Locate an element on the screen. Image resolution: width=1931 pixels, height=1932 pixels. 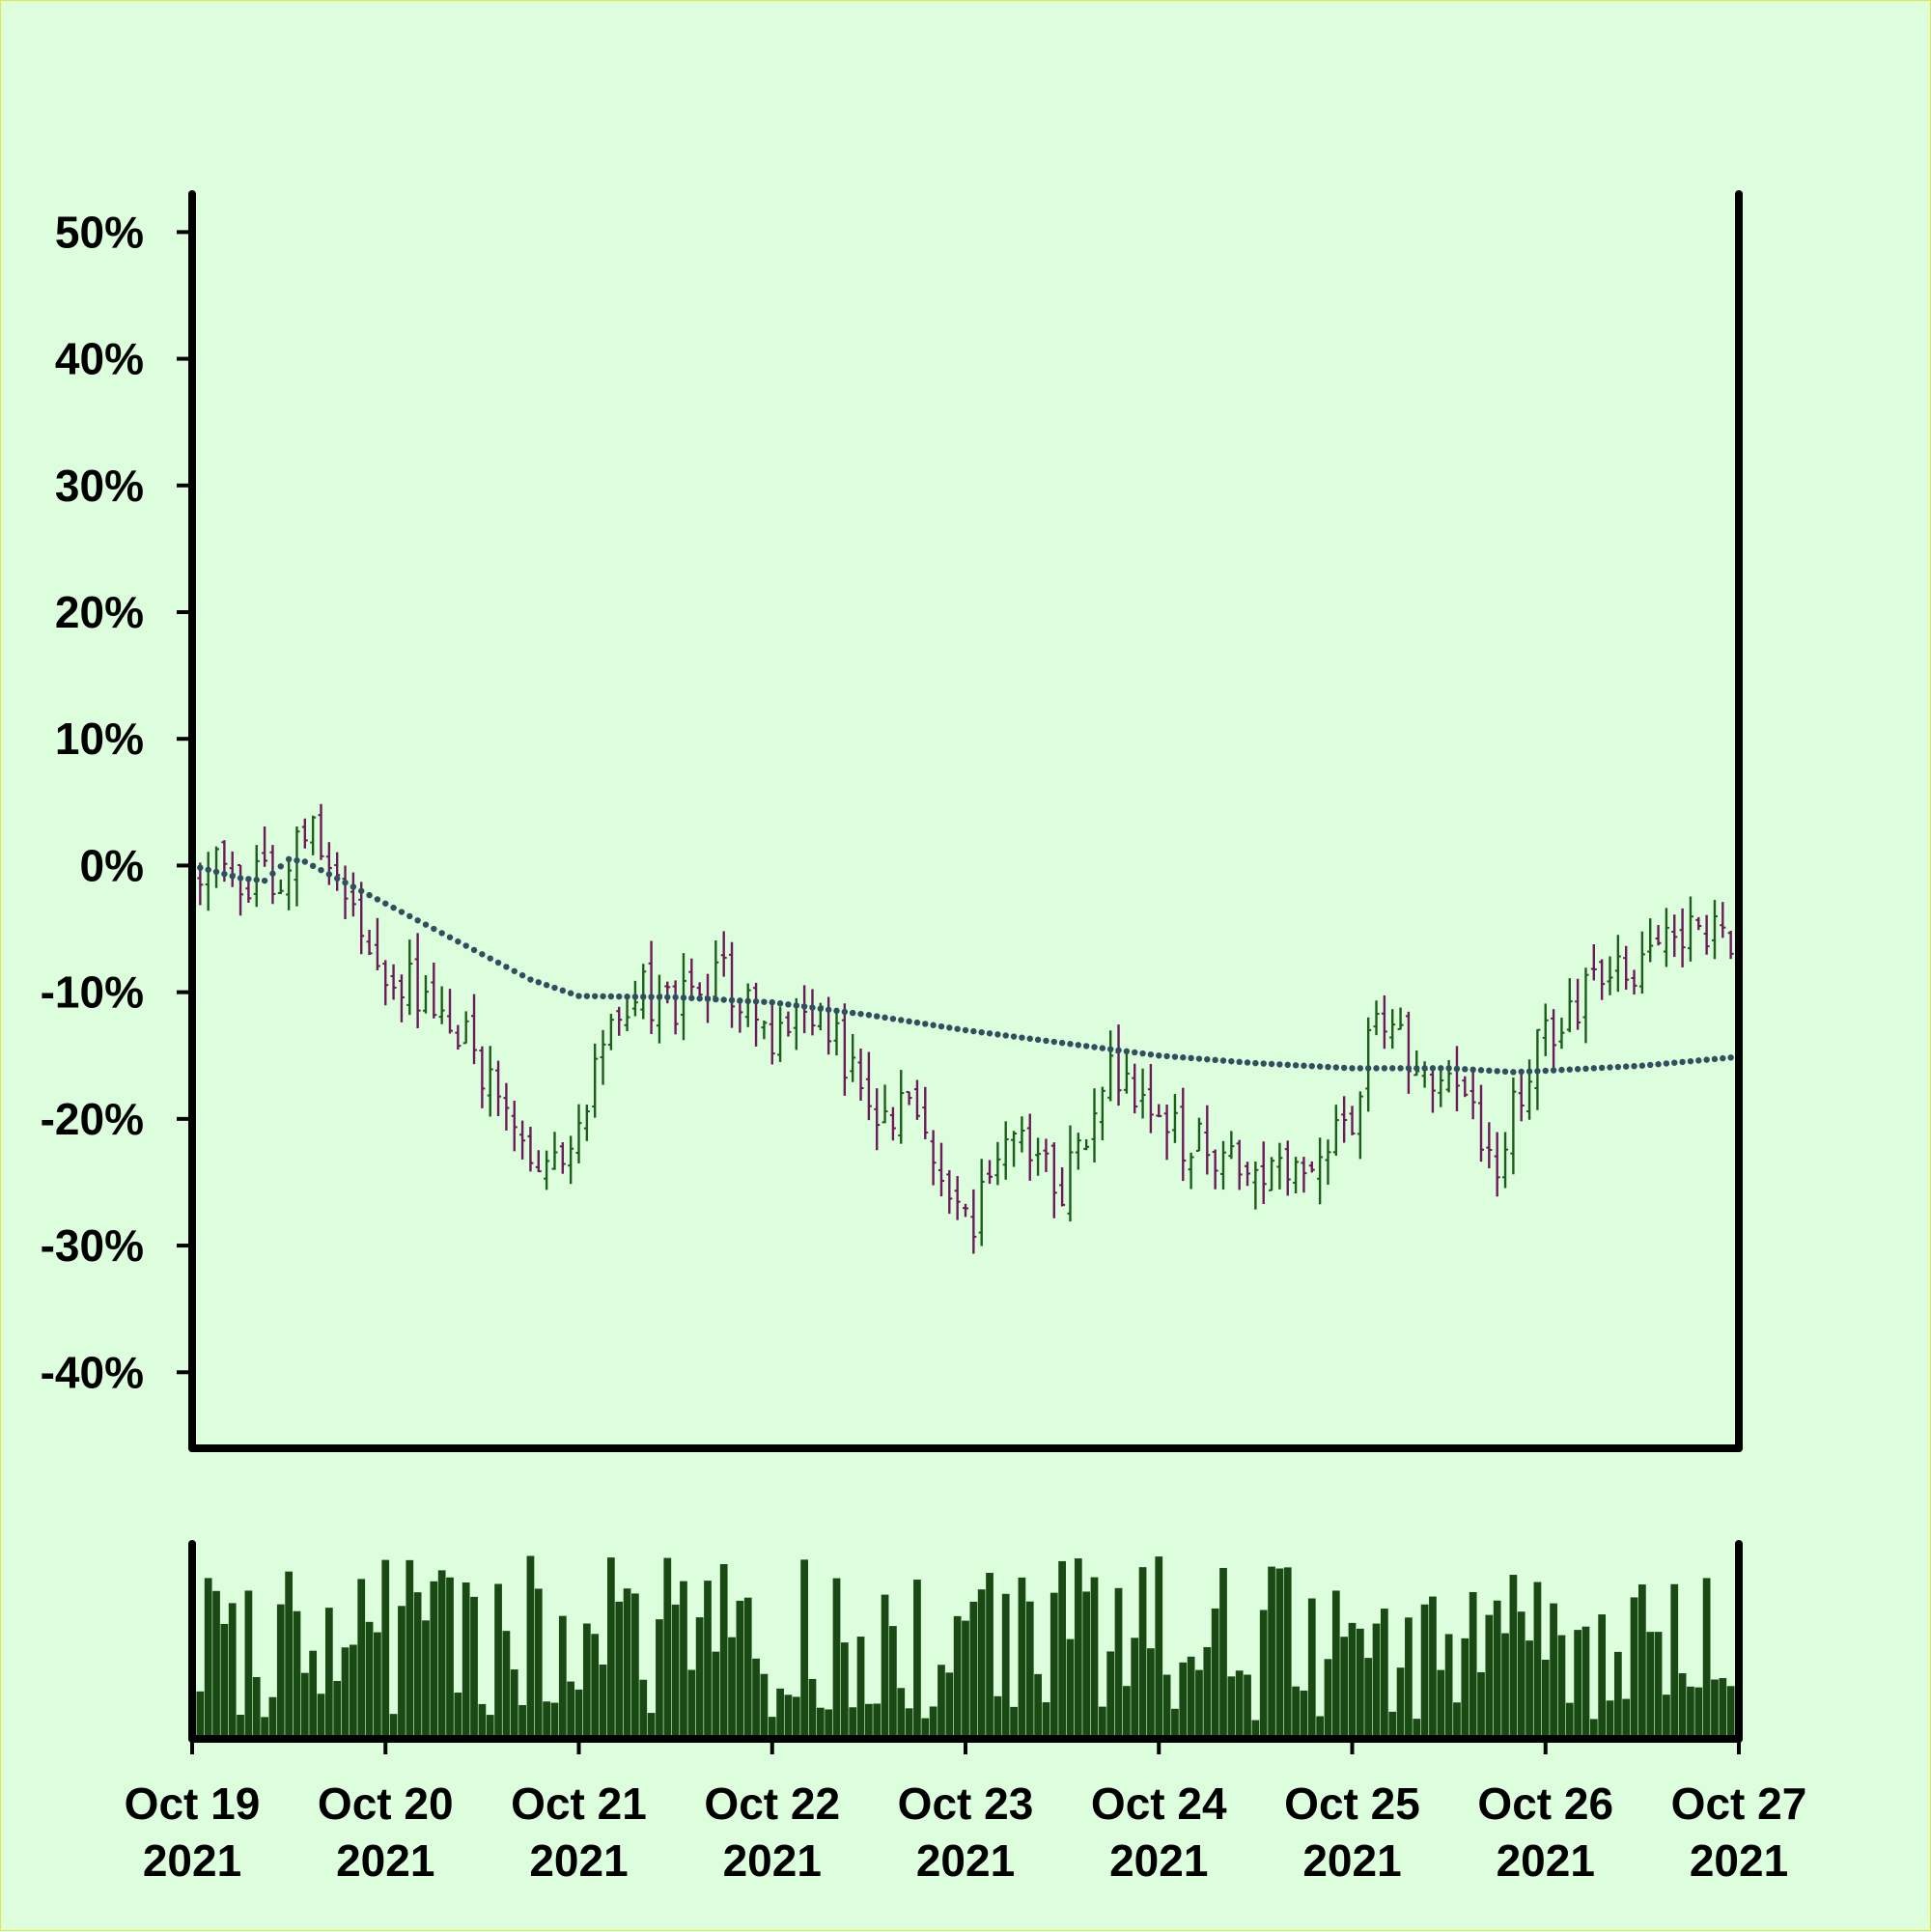
x-tick-year-label: 2021 is located at coordinates (772, 1861).